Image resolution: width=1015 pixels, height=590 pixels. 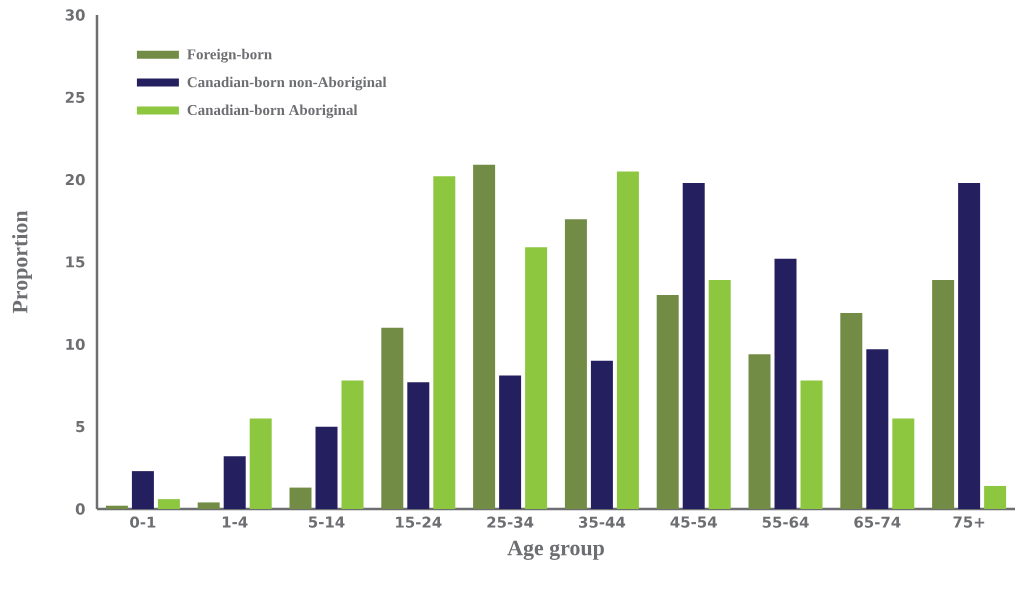 I want to click on legend-label: Canadian-born Aboriginal, so click(x=272, y=111).